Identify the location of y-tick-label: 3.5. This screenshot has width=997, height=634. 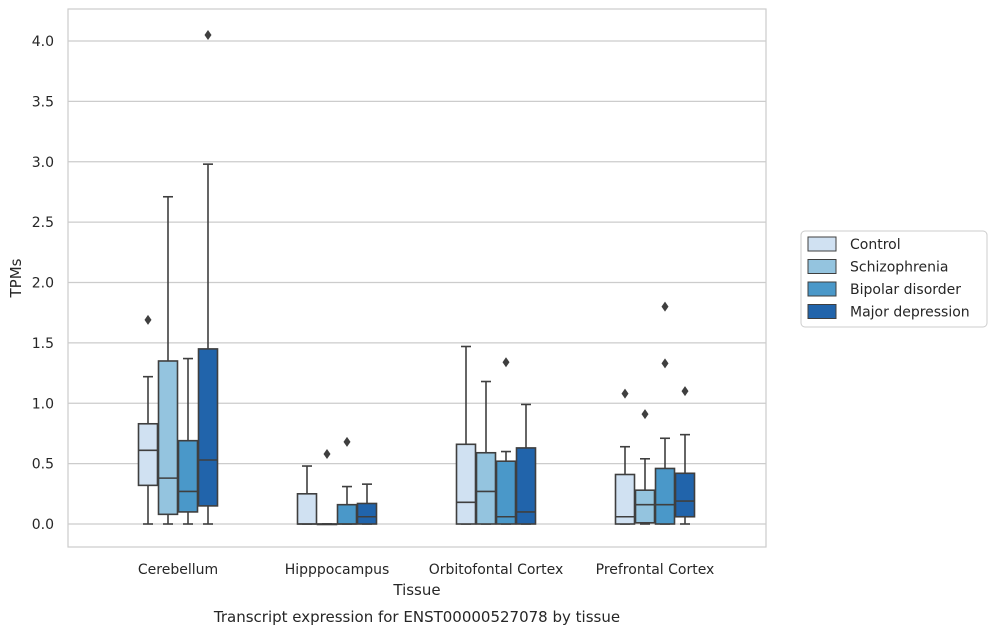
(43, 102).